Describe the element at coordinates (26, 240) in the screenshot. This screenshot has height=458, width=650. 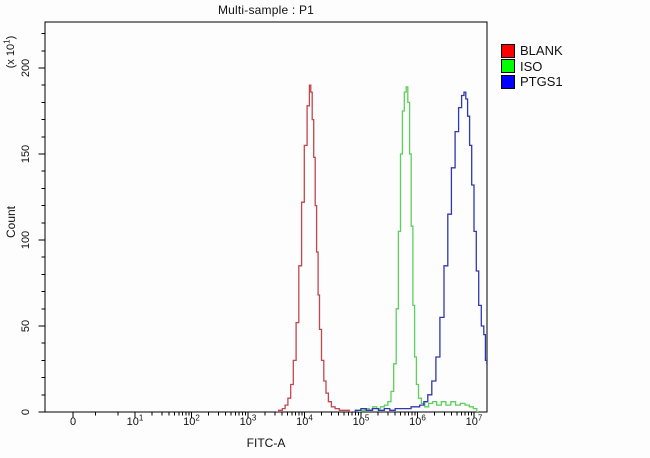
I see `y-tick-label: 100` at that location.